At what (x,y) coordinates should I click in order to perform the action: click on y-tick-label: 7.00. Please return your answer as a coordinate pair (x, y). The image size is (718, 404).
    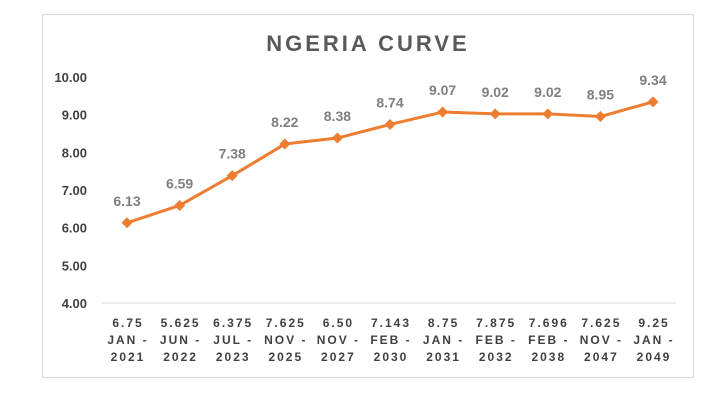
    Looking at the image, I should click on (74, 190).